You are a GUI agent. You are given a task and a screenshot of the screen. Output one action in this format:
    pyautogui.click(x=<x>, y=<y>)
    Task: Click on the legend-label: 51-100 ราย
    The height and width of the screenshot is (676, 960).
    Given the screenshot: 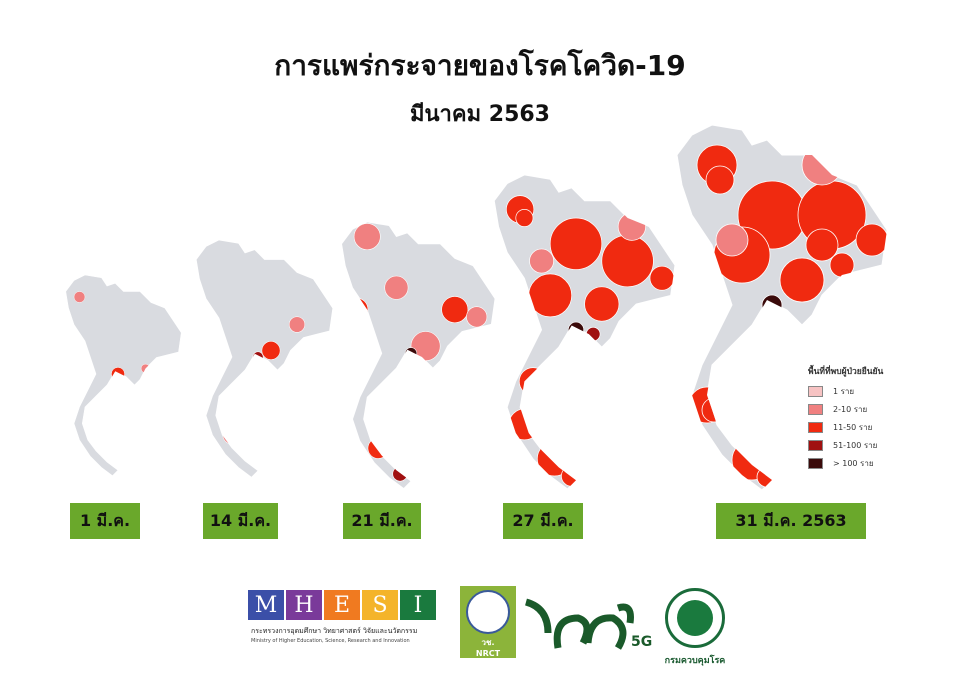 What is the action you would take?
    pyautogui.click(x=855, y=445)
    